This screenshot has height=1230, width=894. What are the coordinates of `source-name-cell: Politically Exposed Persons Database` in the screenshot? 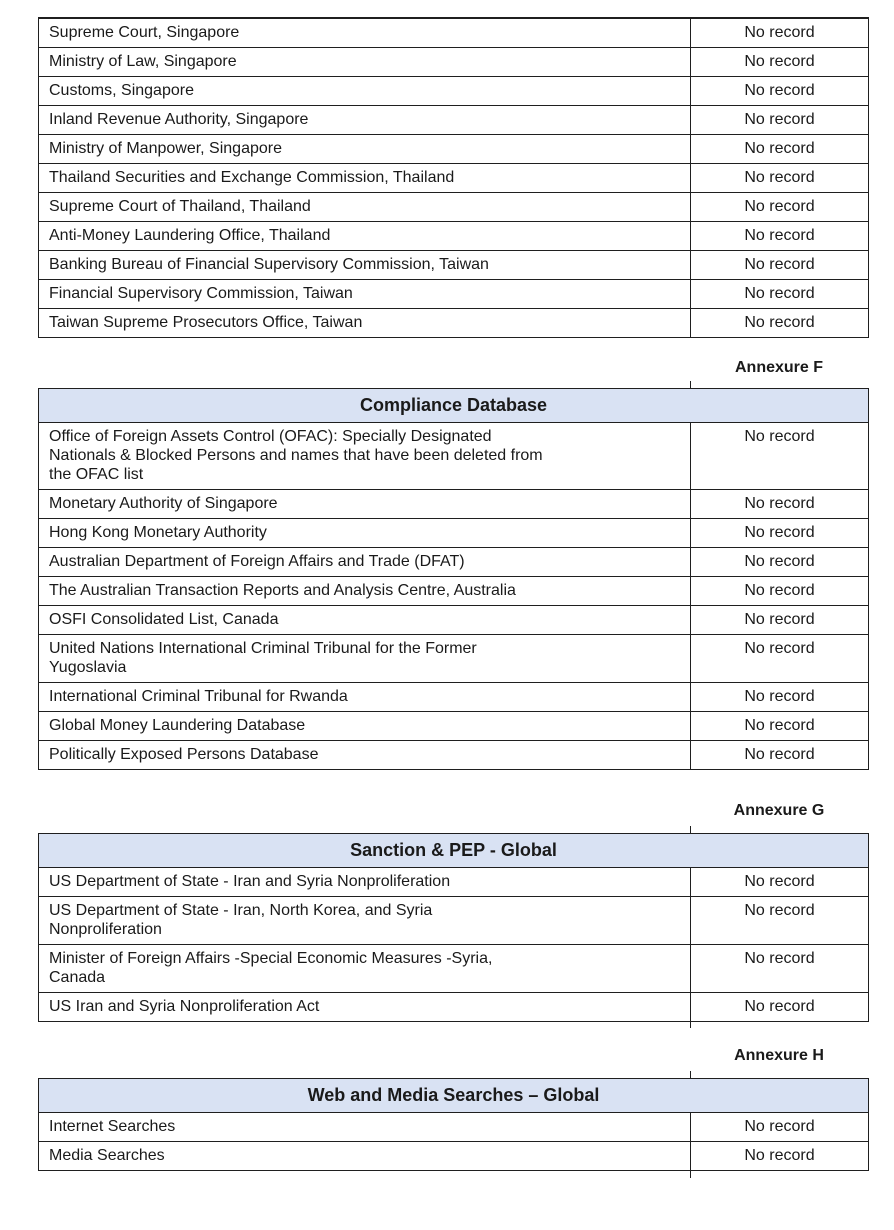 It's located at (365, 755).